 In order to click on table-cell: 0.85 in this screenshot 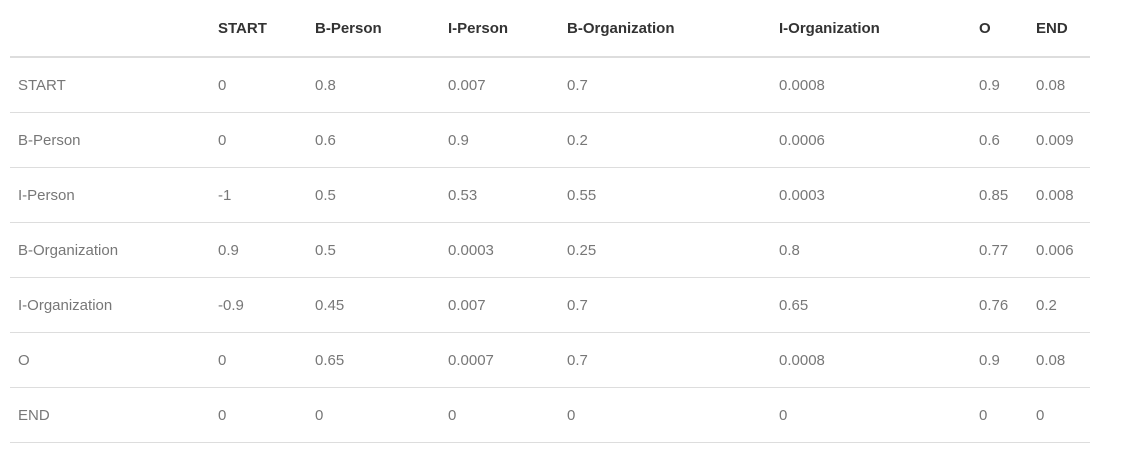, I will do `click(999, 195)`.